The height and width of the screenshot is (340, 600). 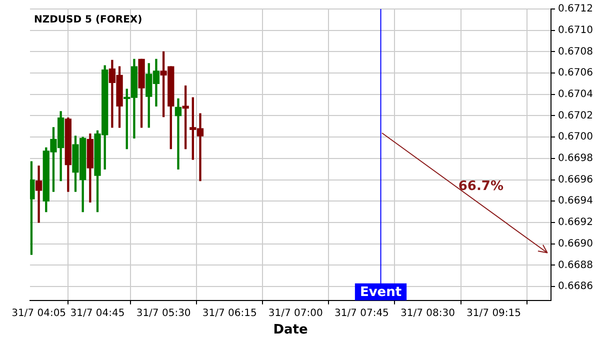 What do you see at coordinates (229, 313) in the screenshot?
I see `x-tick-label: 31/7 06:15` at bounding box center [229, 313].